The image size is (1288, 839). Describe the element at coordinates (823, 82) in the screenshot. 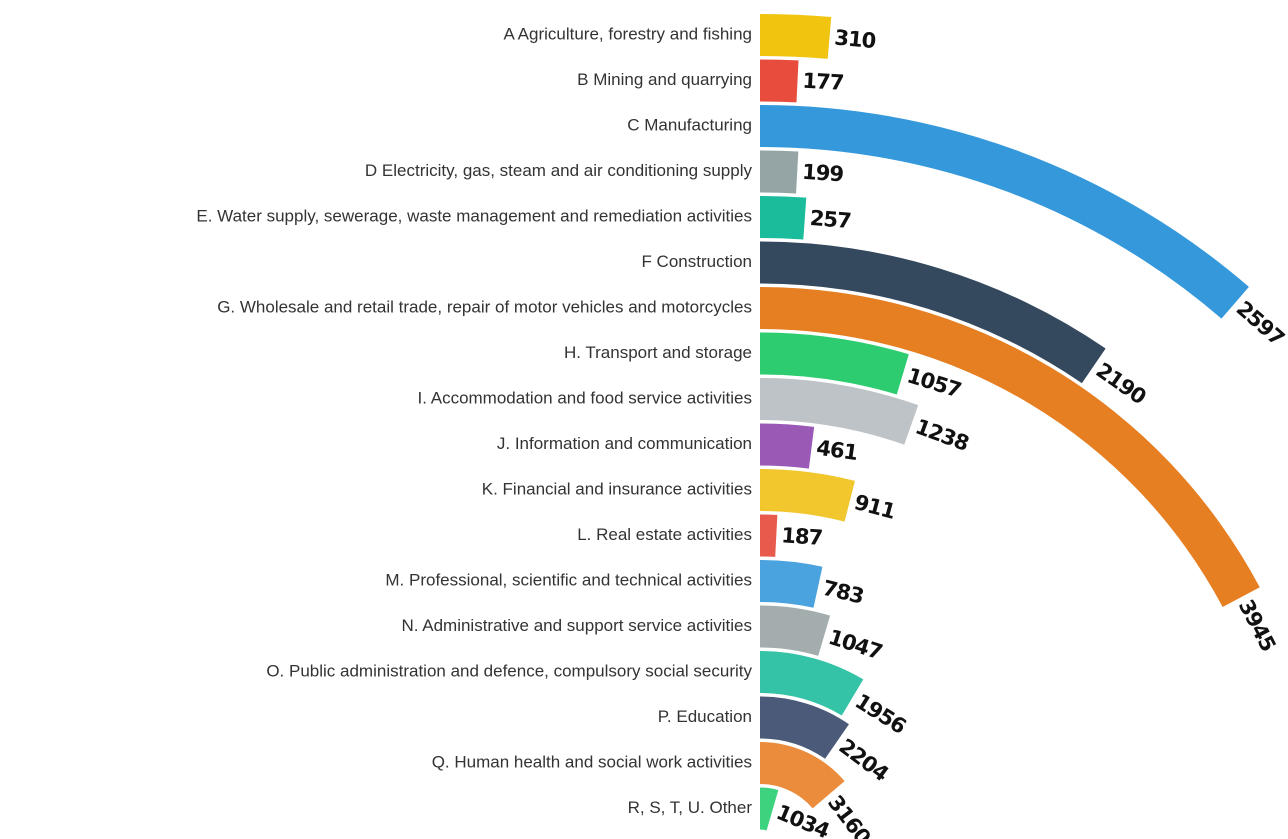

I see `value-label: 177` at that location.